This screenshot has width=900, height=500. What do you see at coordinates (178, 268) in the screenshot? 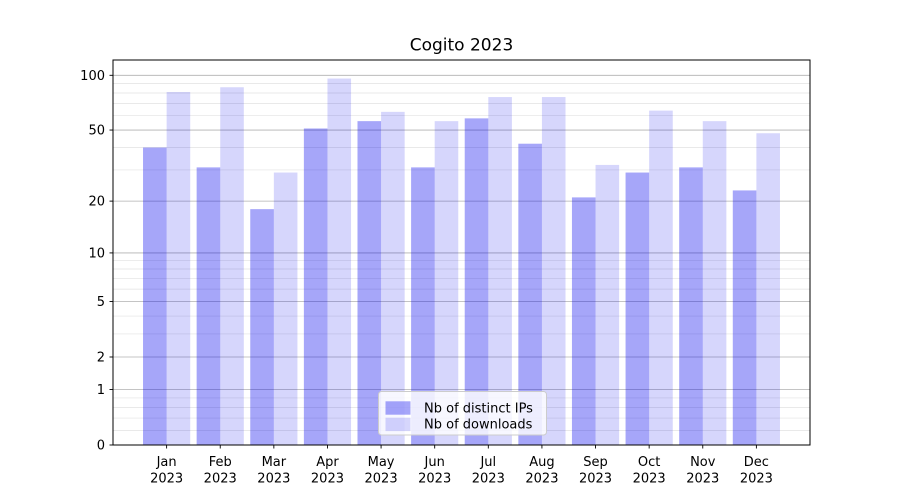
I see `bar-downloads-jan-2023` at bounding box center [178, 268].